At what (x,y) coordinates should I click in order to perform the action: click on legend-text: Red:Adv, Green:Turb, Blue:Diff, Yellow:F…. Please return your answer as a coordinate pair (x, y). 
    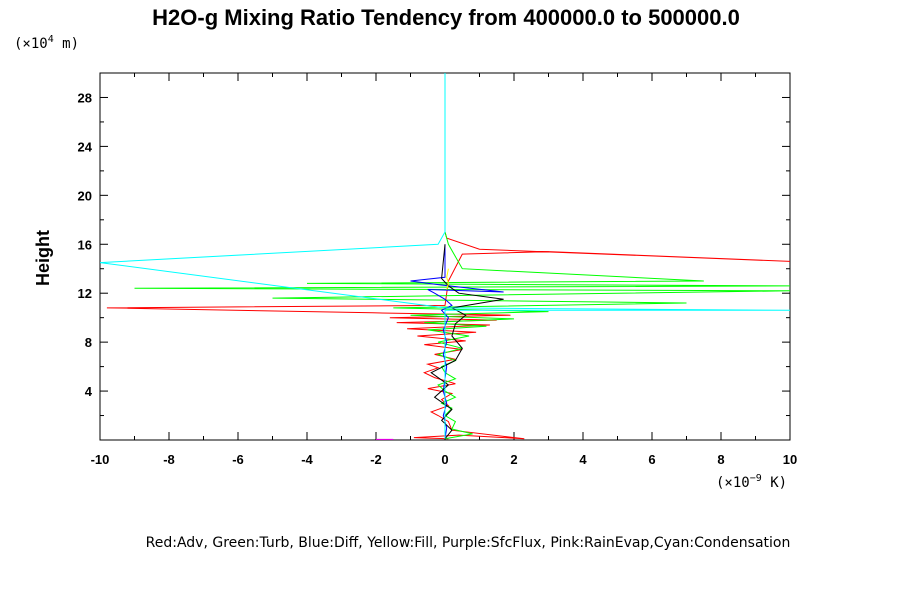
    Looking at the image, I should click on (468, 543).